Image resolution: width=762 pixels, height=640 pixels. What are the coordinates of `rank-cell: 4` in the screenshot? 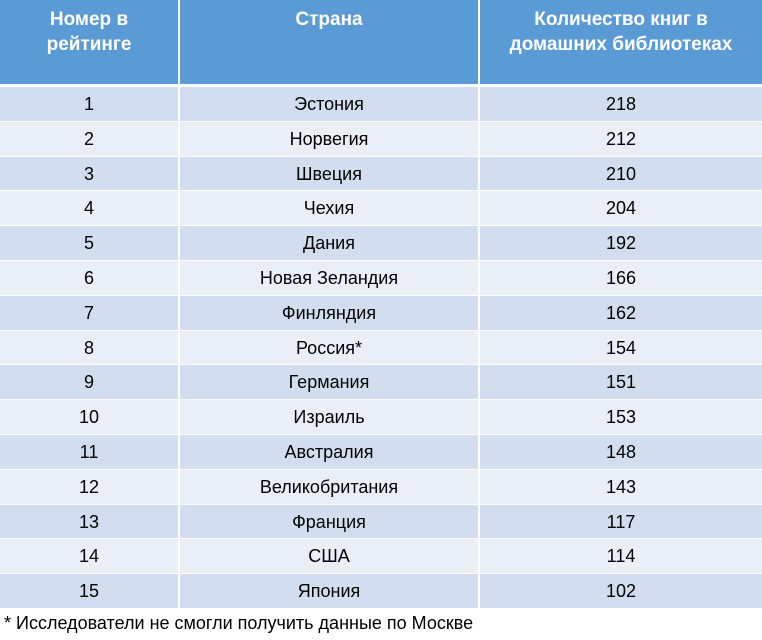 It's located at (88, 208).